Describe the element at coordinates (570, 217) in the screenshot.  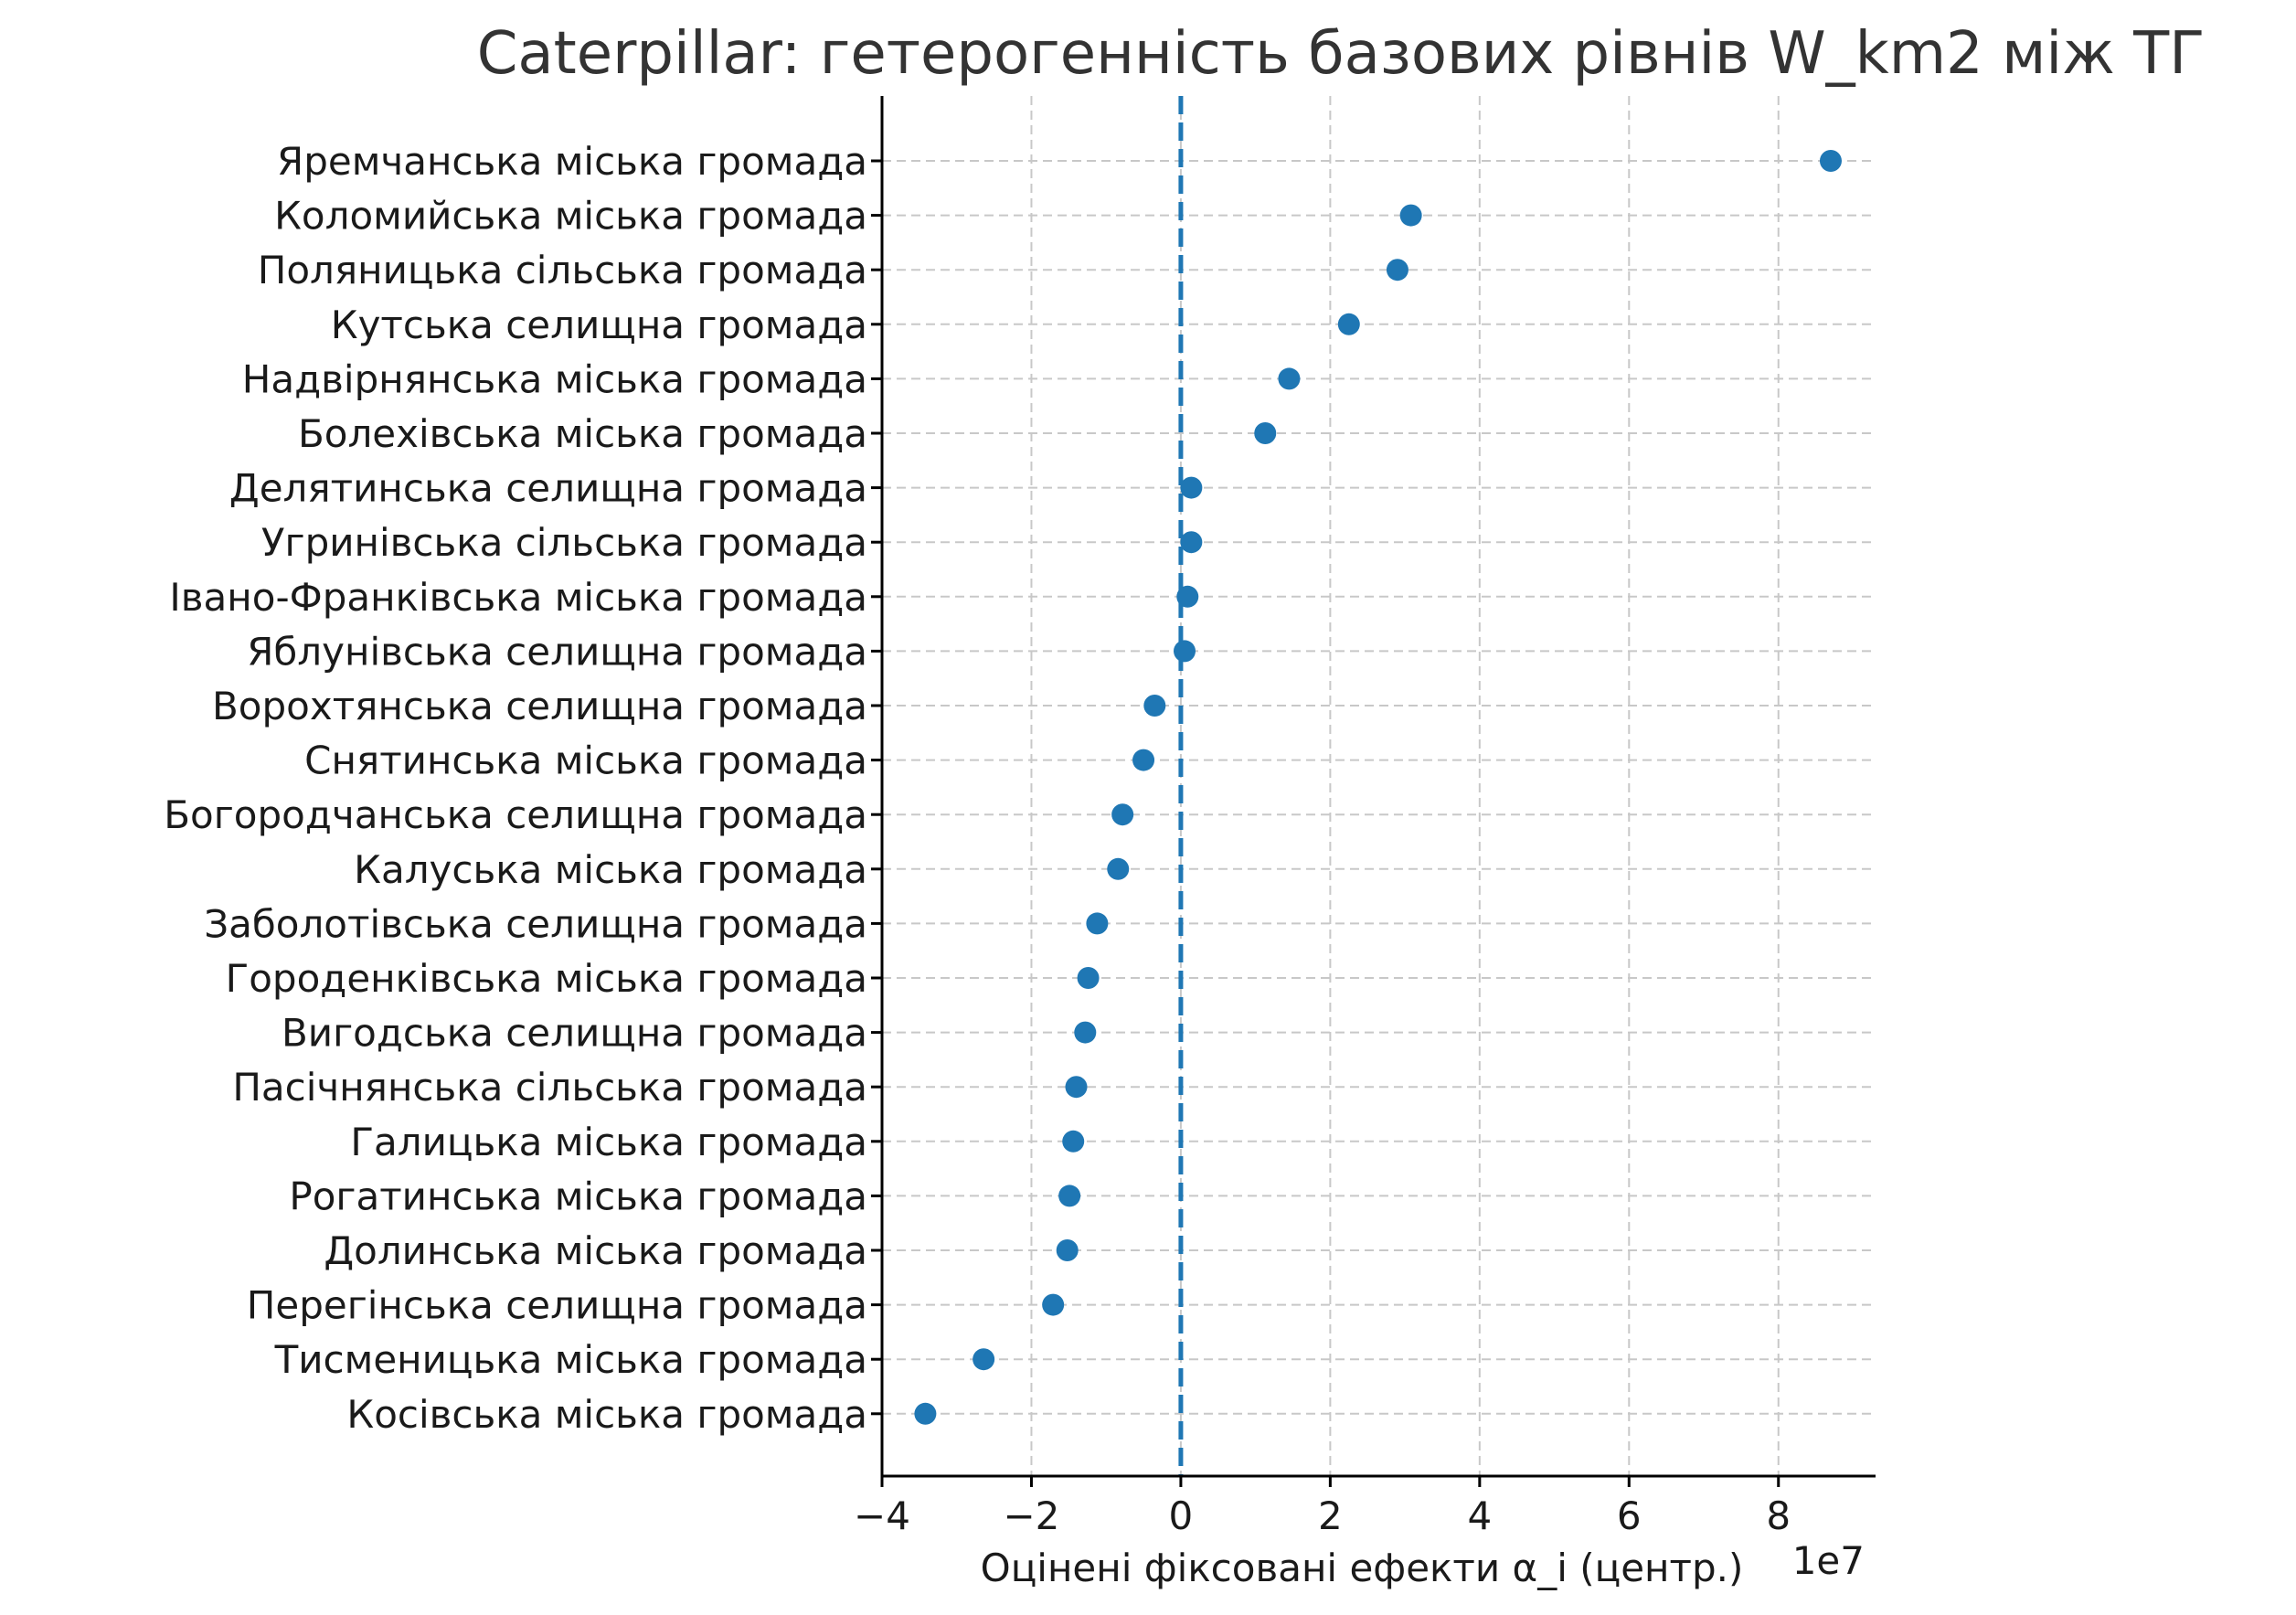
I see `category-label: Коломийська міська громада` at that location.